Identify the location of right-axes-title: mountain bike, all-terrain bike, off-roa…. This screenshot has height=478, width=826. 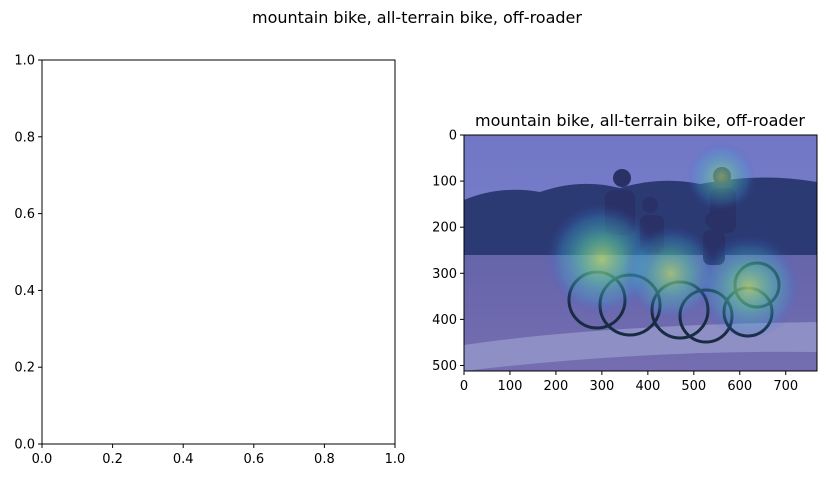
(640, 120).